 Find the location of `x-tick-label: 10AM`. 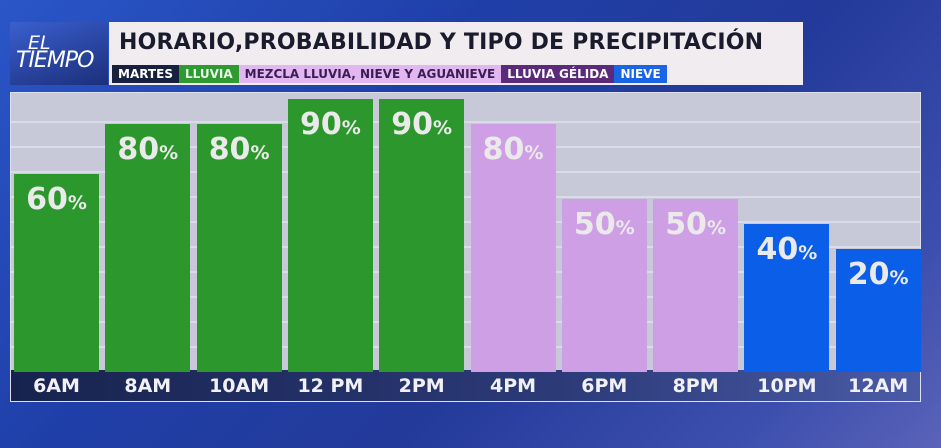

x-tick-label: 10AM is located at coordinates (239, 386).